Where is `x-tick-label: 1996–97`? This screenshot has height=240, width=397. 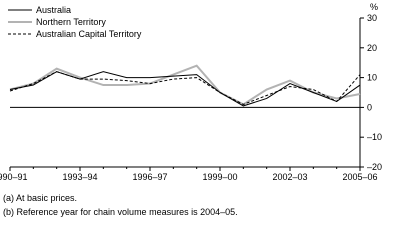 x-tick-label: 1996–97 is located at coordinates (149, 177).